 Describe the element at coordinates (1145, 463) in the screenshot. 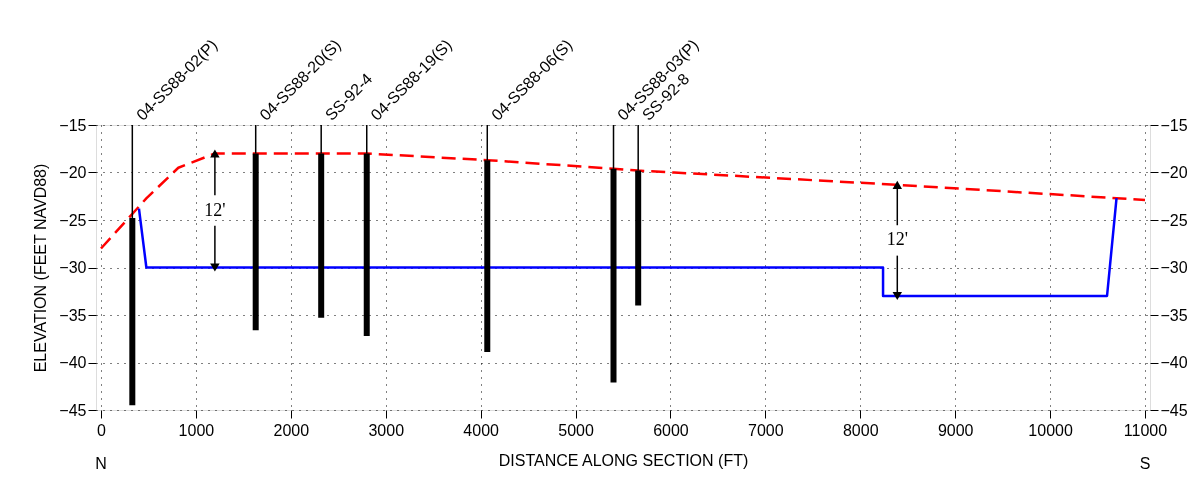

I see `text: S` at that location.